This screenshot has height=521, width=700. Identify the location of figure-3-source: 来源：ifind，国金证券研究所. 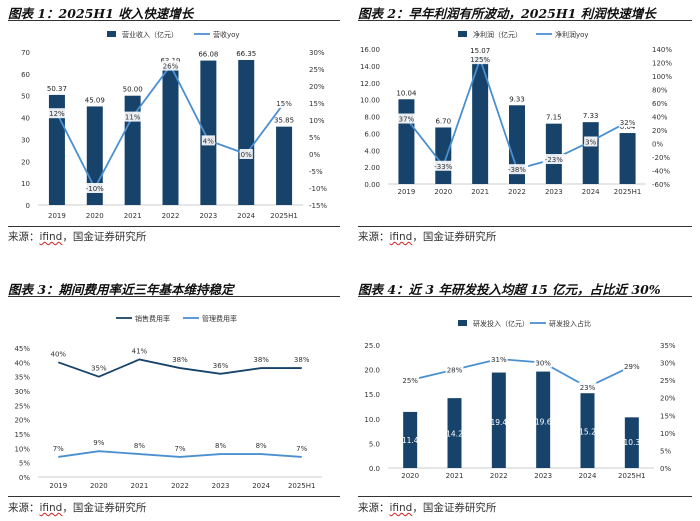
(77, 508).